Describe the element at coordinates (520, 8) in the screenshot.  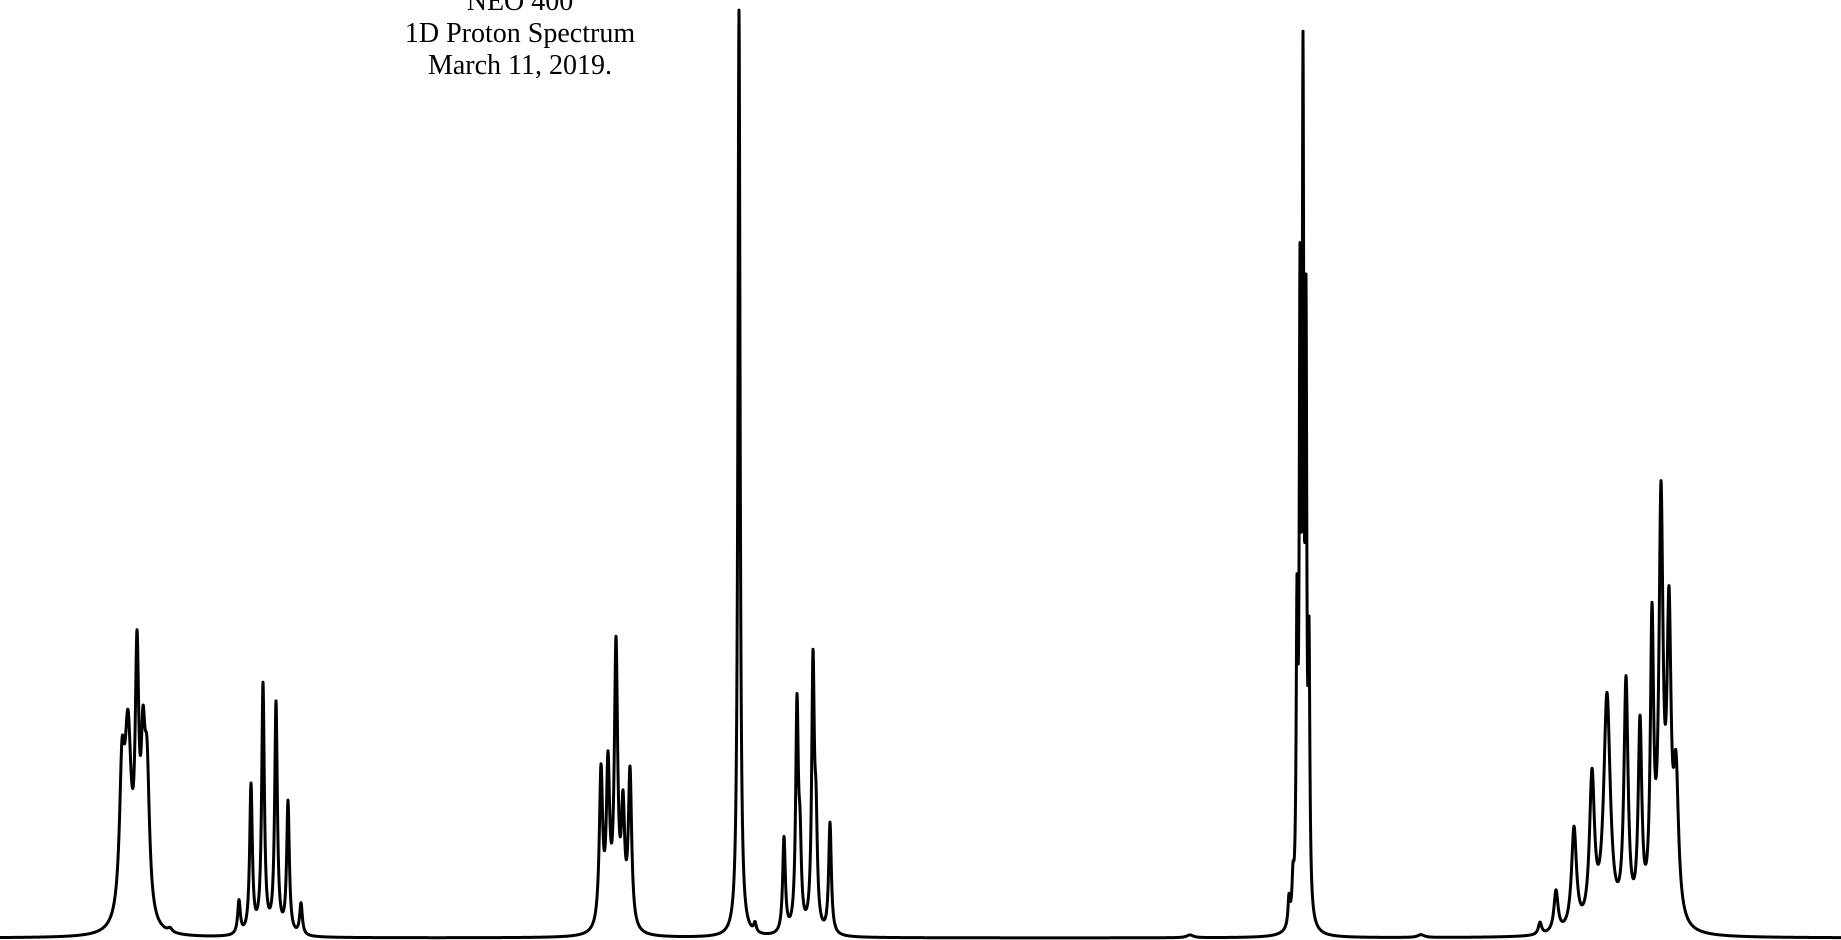
I see `instrument-label: NEO 400` at that location.